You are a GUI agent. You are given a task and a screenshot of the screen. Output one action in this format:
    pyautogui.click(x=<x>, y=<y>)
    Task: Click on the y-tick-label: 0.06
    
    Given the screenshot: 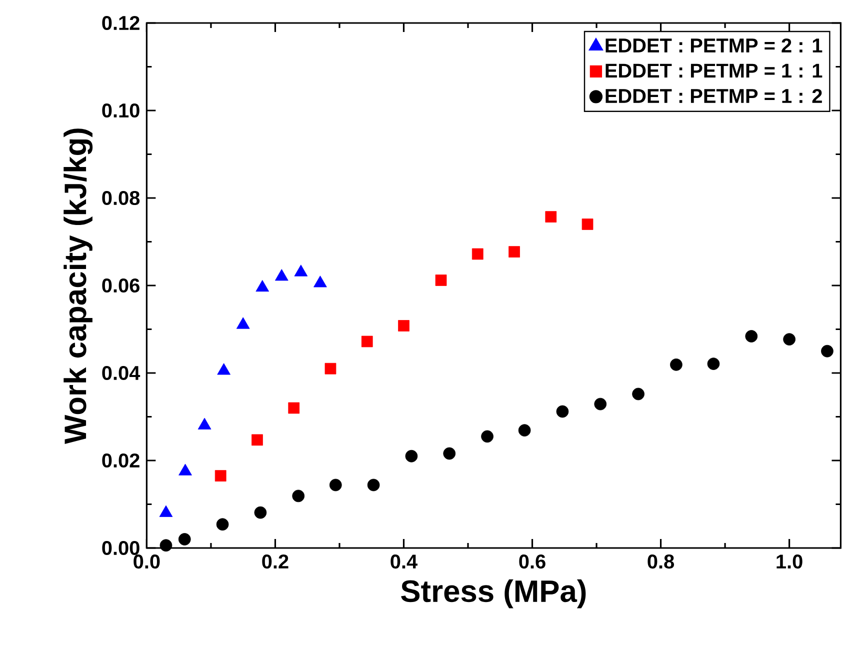 What is the action you would take?
    pyautogui.click(x=121, y=285)
    